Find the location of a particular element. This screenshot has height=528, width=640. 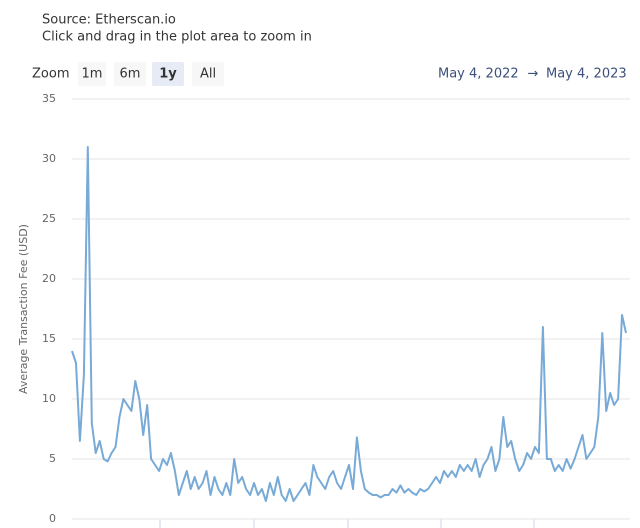

y-axis-label: Average Transaction Fee (USD) is located at coordinates (23, 309).